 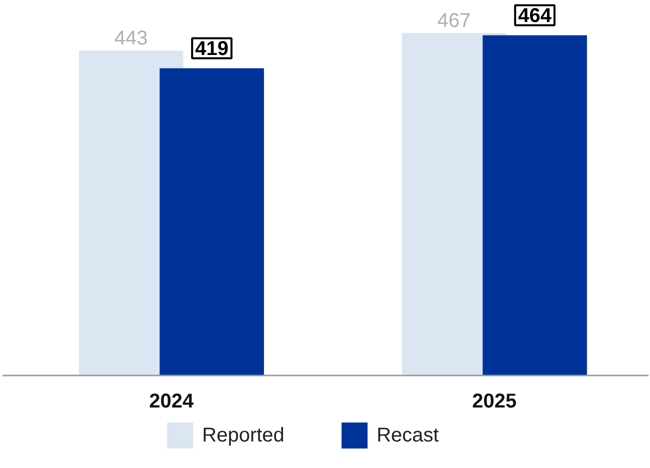 I want to click on legend-label: Reported, so click(x=243, y=435).